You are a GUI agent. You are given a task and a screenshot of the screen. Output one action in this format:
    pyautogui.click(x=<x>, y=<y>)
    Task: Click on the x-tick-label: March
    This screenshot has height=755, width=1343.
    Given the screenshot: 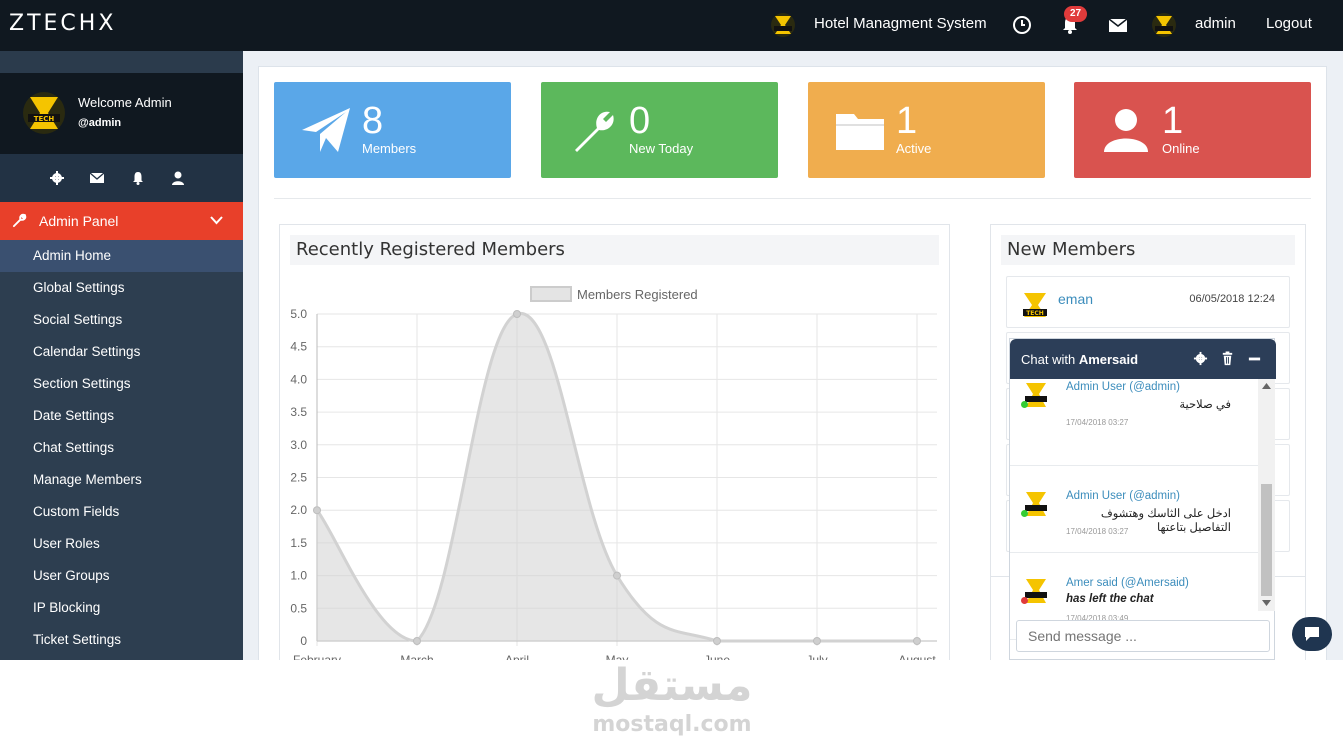 What is the action you would take?
    pyautogui.click(x=416, y=656)
    